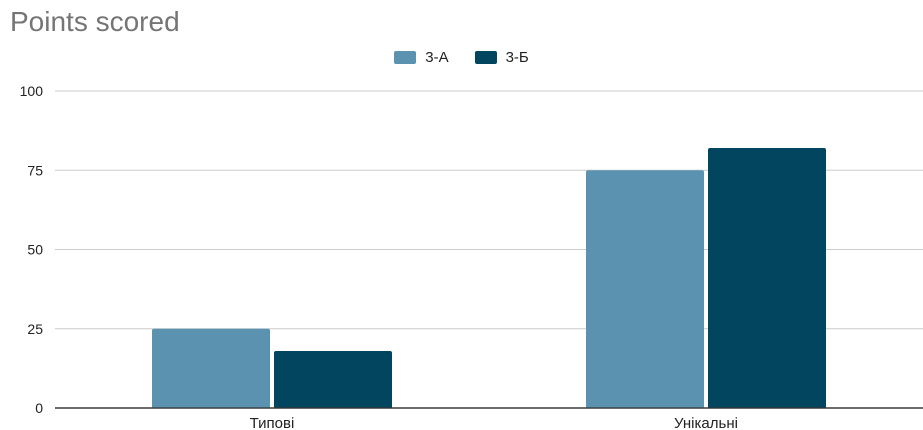 The width and height of the screenshot is (923, 430). What do you see at coordinates (437, 57) in the screenshot?
I see `legend-label-series-1: 3-А` at bounding box center [437, 57].